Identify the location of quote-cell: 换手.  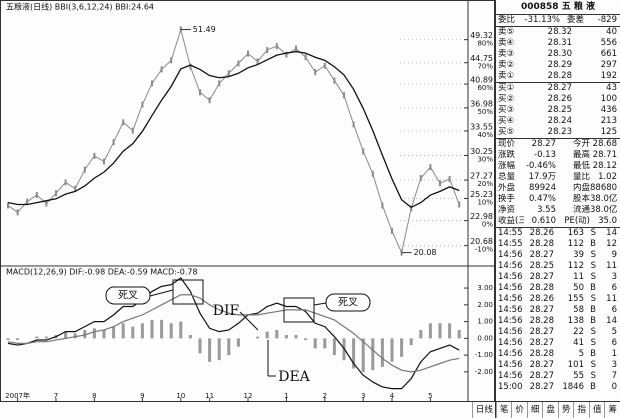
(507, 199).